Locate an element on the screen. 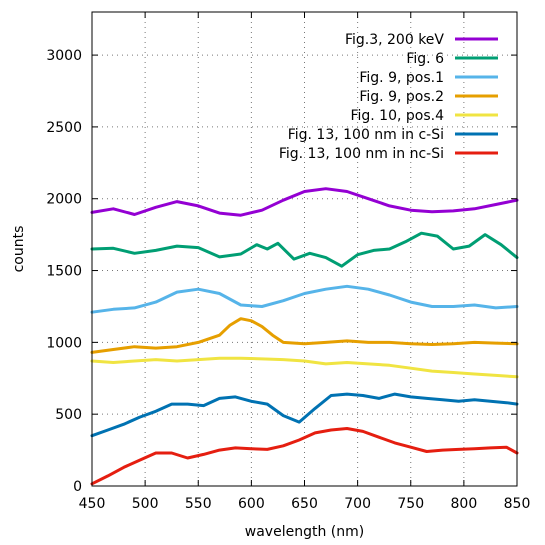 This screenshot has height=545, width=545. y-tick-label: 500 is located at coordinates (68, 415).